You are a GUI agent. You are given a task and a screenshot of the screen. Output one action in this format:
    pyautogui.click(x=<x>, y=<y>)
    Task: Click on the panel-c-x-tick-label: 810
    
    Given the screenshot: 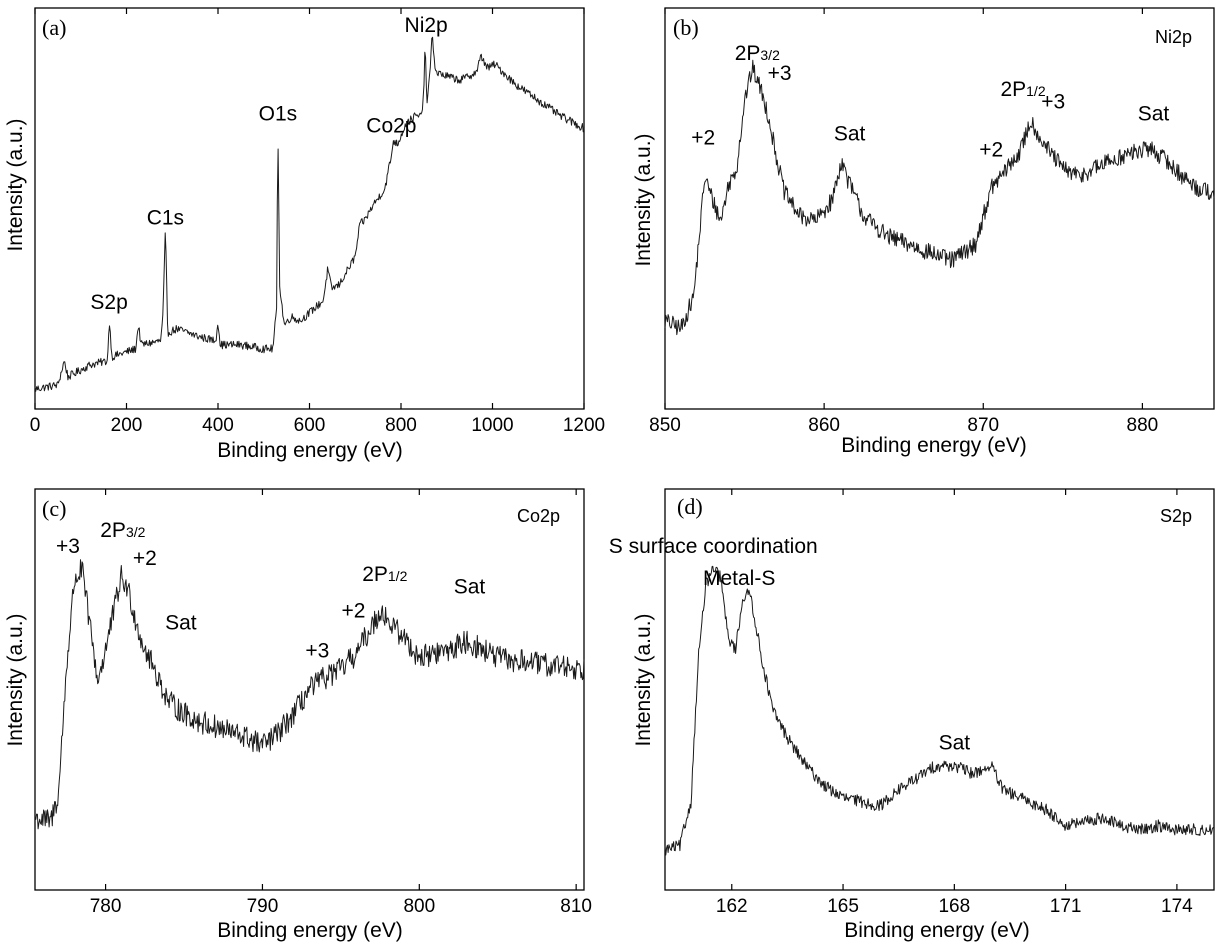 What is the action you would take?
    pyautogui.click(x=576, y=906)
    